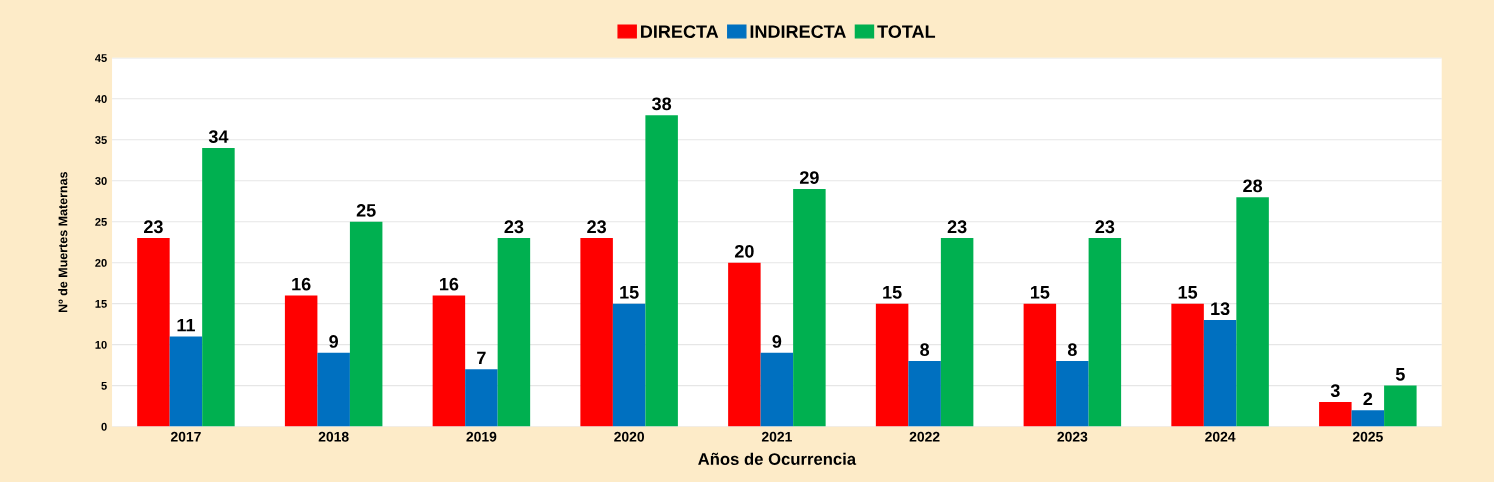  What do you see at coordinates (1220, 309) in the screenshot?
I see `data-label: 13` at bounding box center [1220, 309].